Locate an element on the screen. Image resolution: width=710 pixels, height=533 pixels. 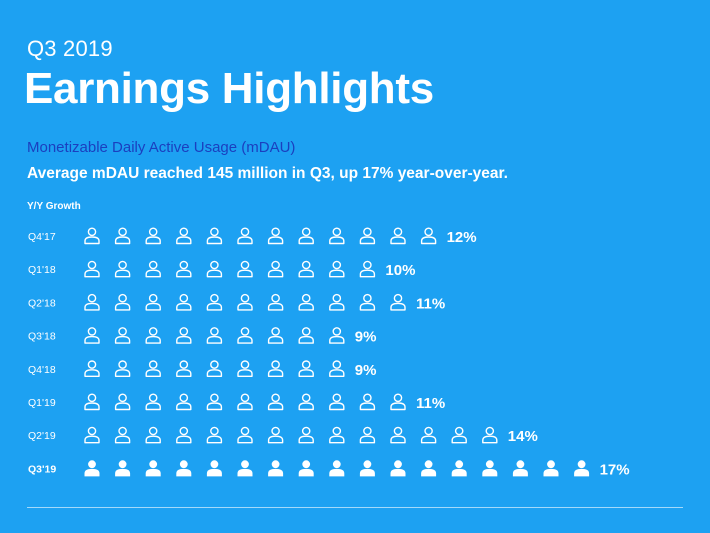
chart-row-q219: Q2'19 14% is located at coordinates (283, 435).